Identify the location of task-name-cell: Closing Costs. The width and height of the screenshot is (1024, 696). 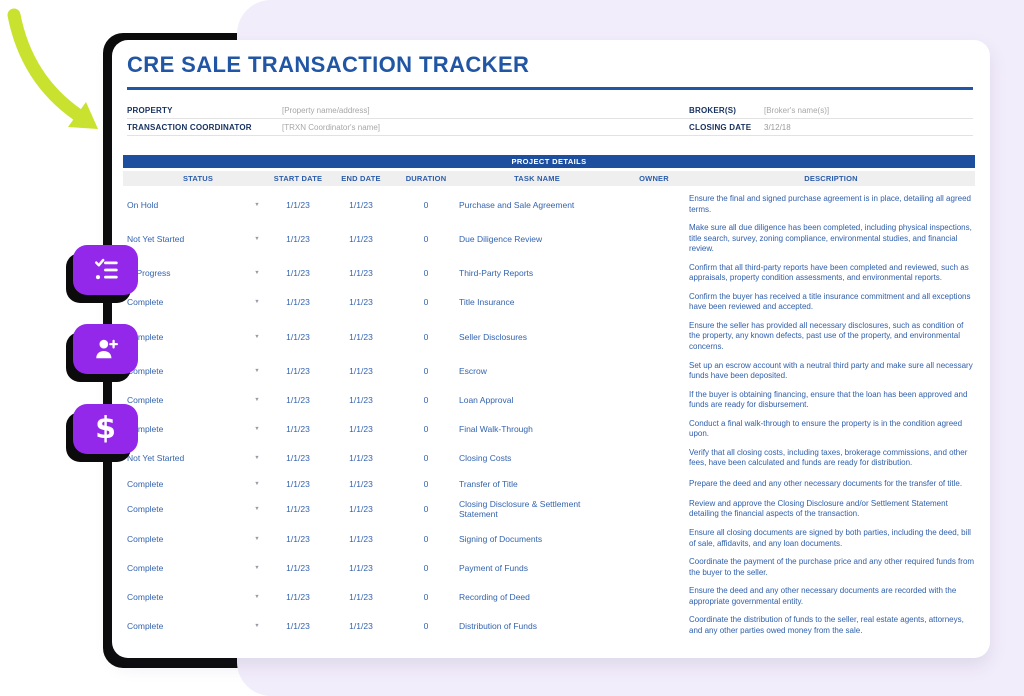
(485, 458).